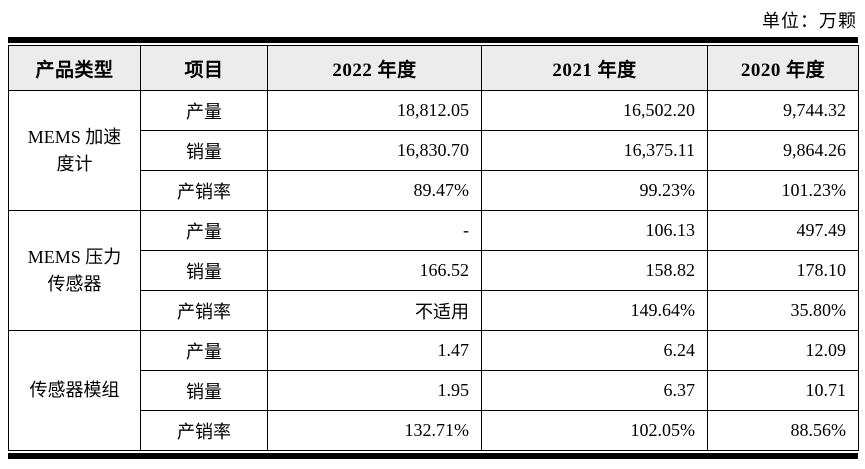  What do you see at coordinates (74, 390) in the screenshot?
I see `product-cell-sensor-module: 传感器模组` at bounding box center [74, 390].